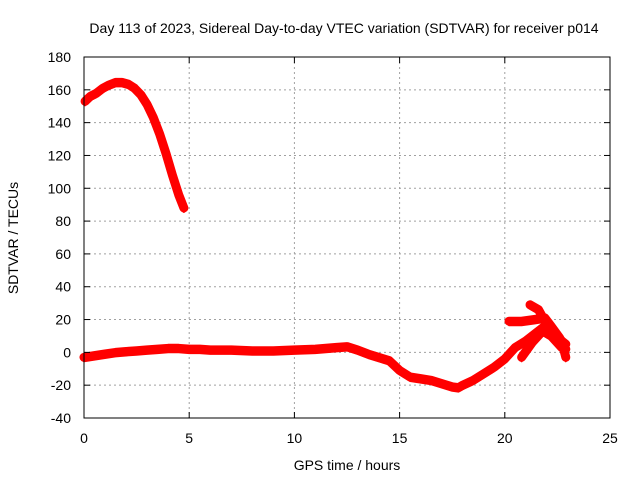 Image resolution: width=640 pixels, height=480 pixels. I want to click on y-tick-label: -40, so click(61, 418).